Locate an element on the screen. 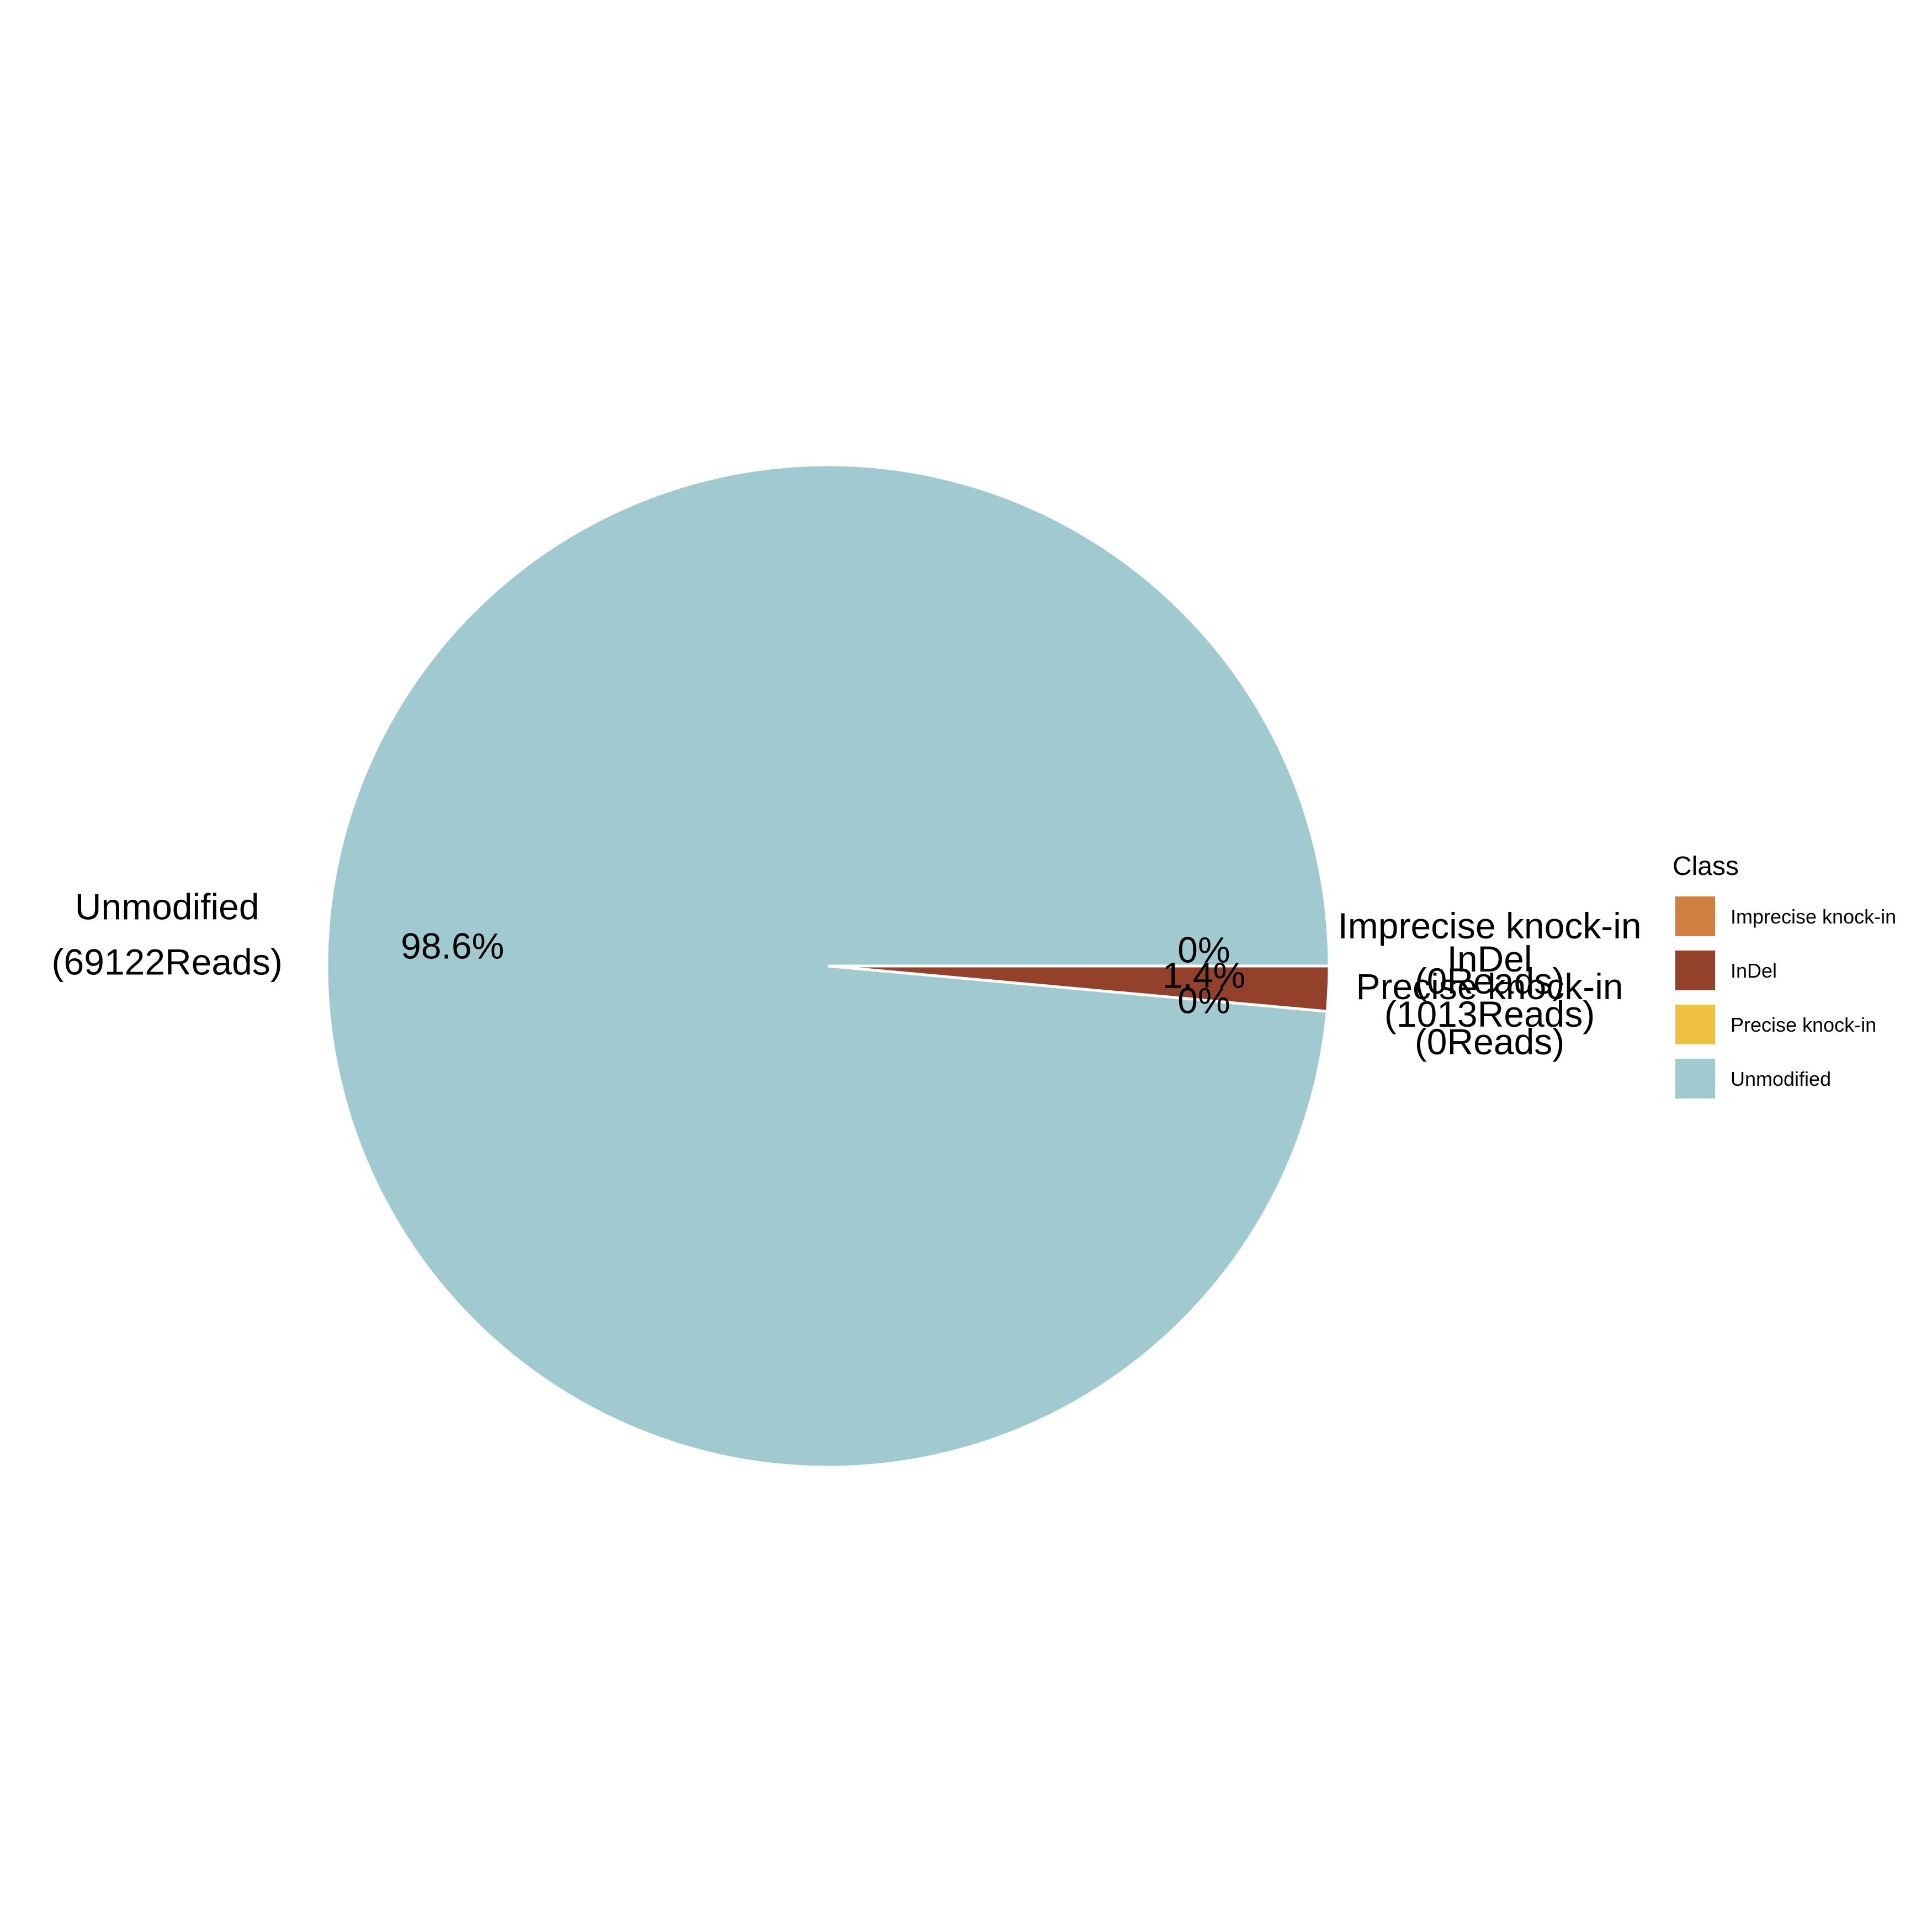 The width and height of the screenshot is (1932, 1932). slice-reads-imprecise-knock-in: (0Reads) is located at coordinates (1490, 981).